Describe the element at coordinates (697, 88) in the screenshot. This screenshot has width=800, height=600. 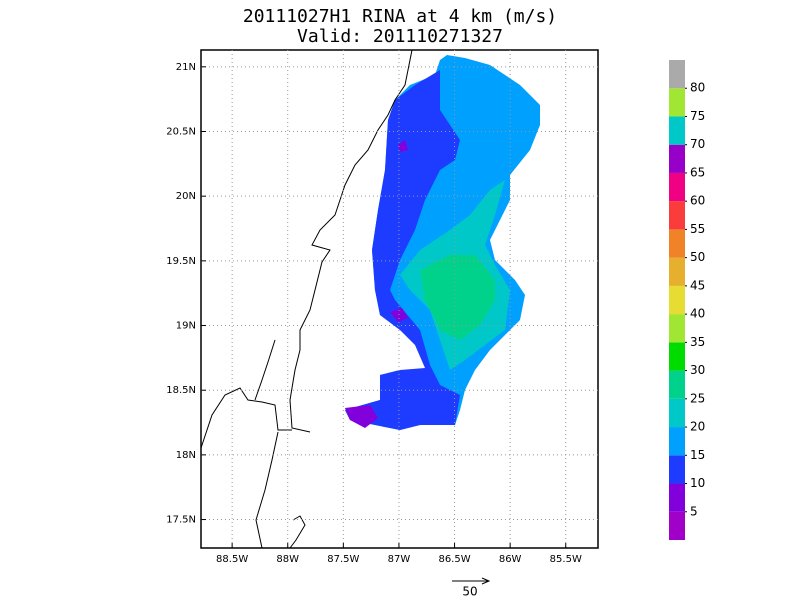
I see `colorbar-label: 80` at that location.